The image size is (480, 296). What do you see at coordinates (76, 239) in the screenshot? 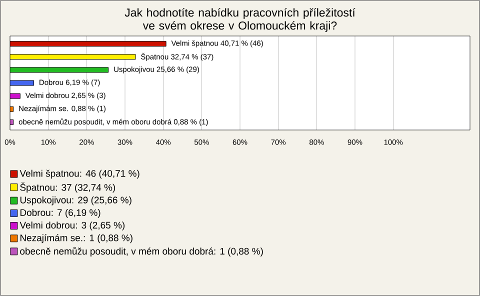
I see `legend-label: Nezajímám se.: 1 (0,88 %)` at bounding box center [76, 239].